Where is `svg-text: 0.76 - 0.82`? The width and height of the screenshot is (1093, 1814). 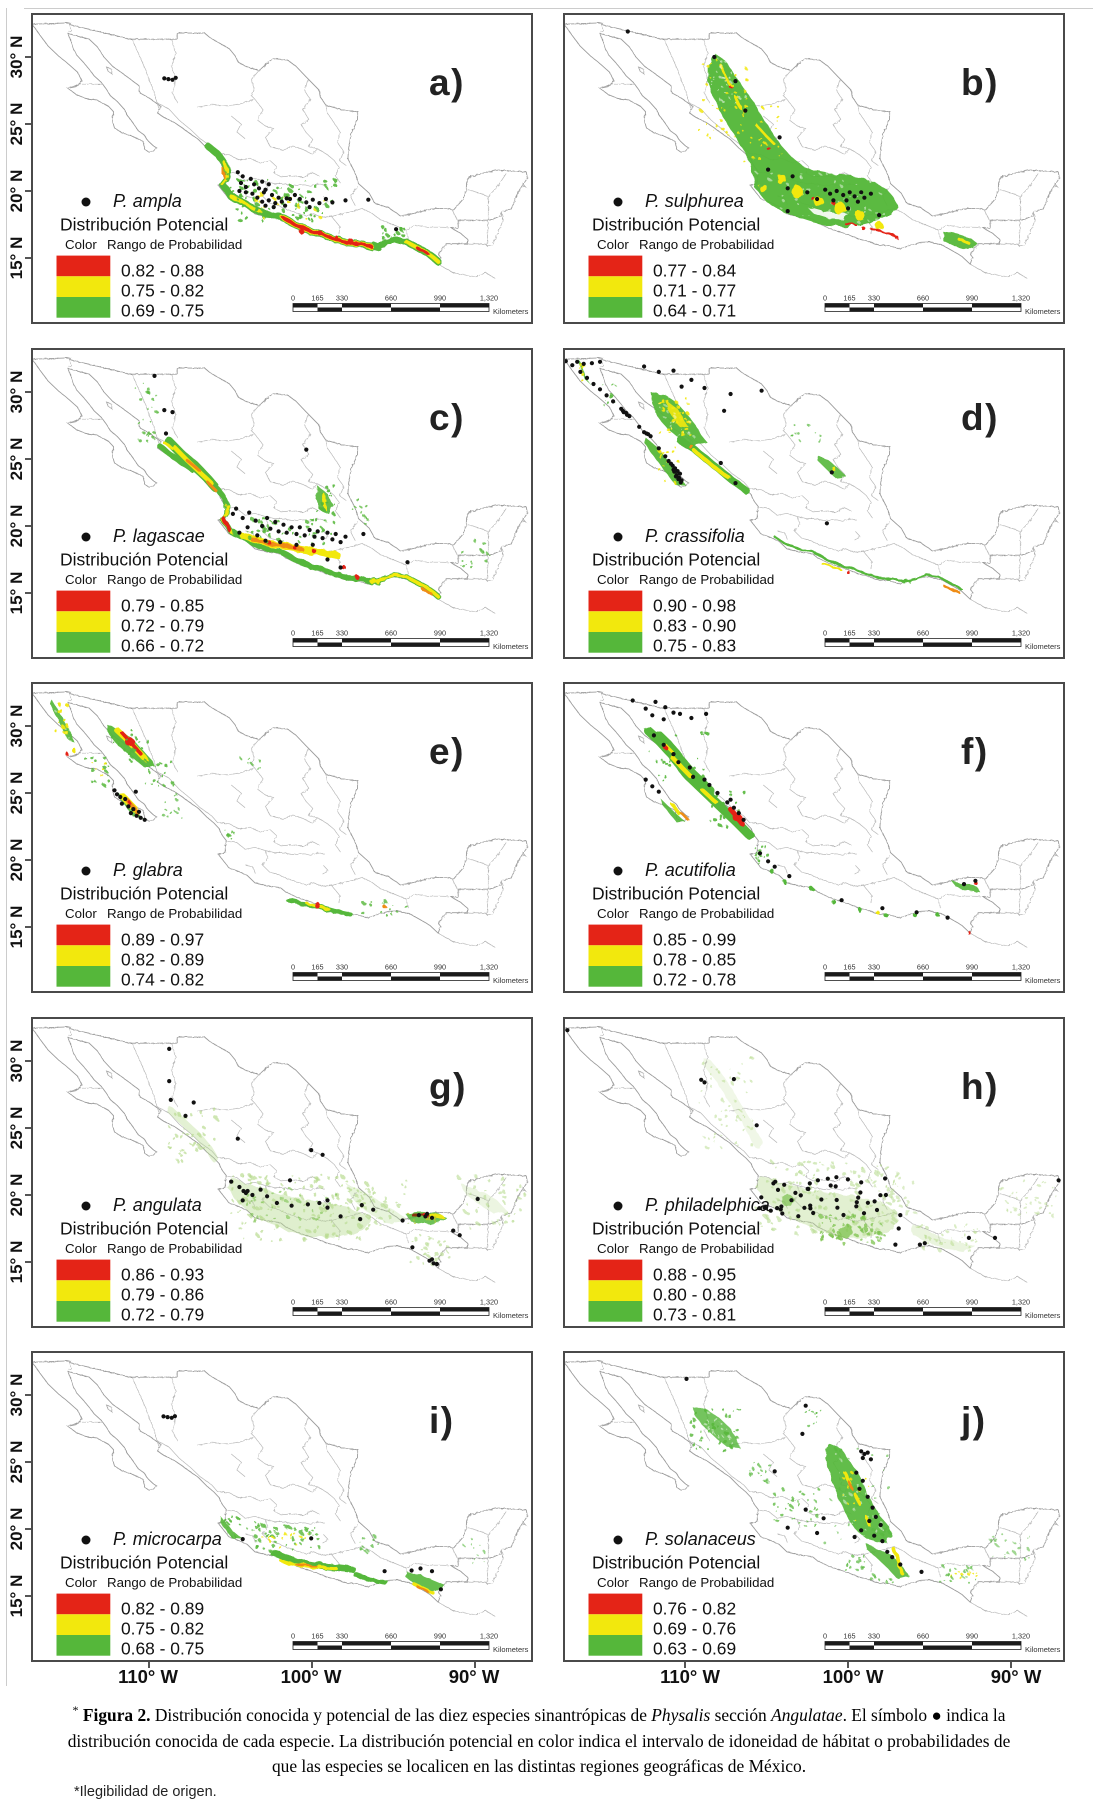 svg-text: 0.76 - 0.82 is located at coordinates (694, 1609).